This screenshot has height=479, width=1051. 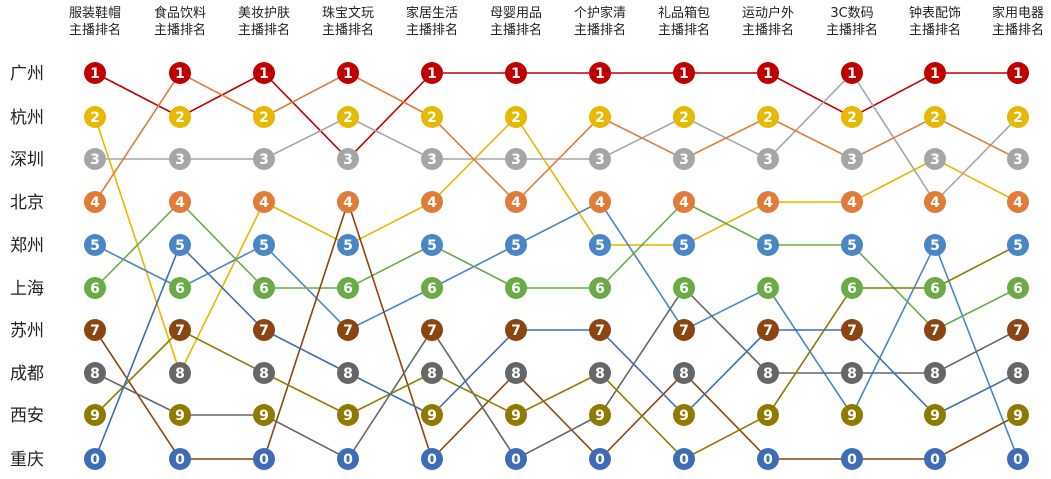 I want to click on row-label: 成都, so click(x=27, y=374).